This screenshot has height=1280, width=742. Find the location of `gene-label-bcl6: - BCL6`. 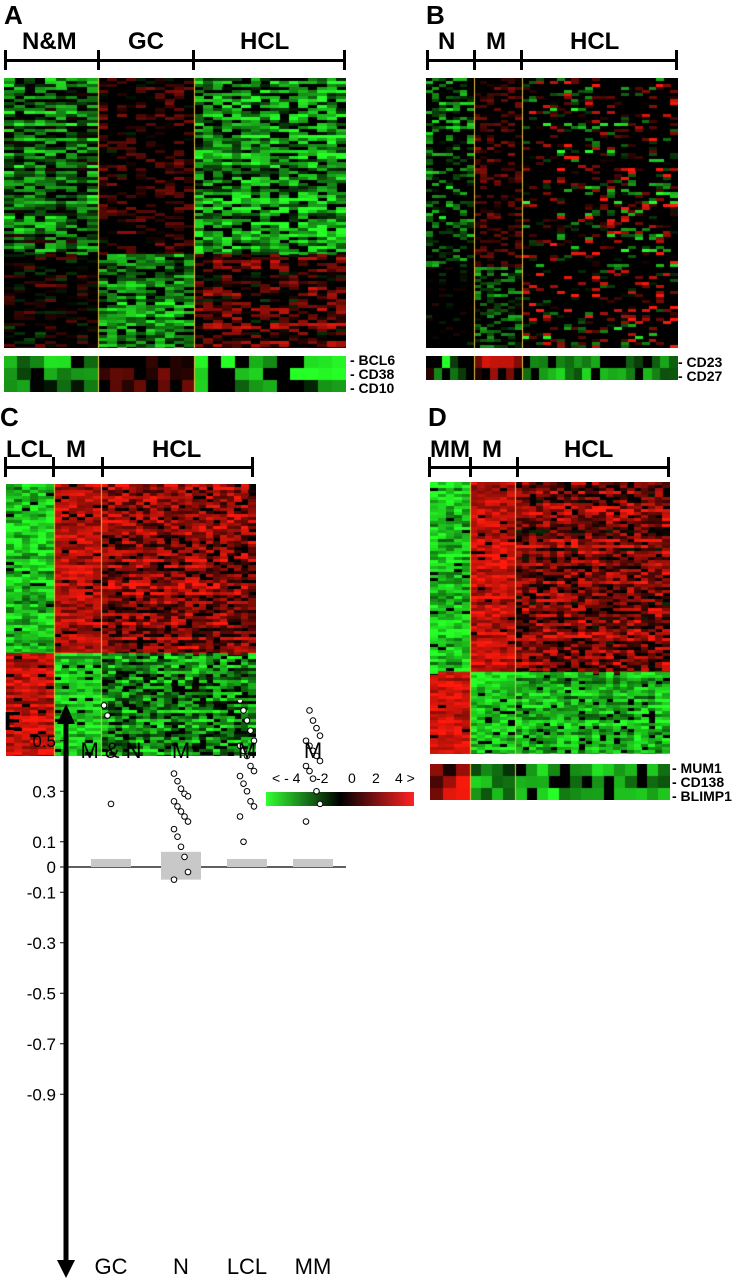

gene-label-bcl6: - BCL6 is located at coordinates (373, 360).